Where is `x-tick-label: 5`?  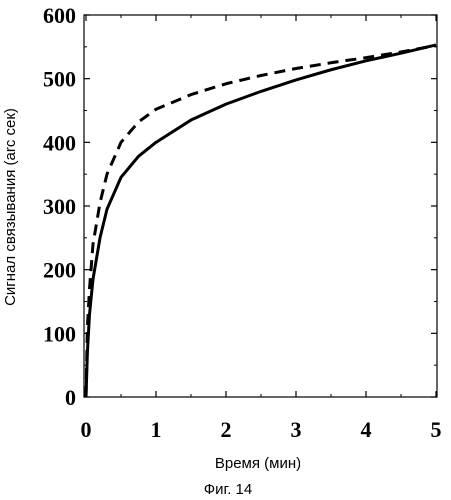 x-tick-label: 5 is located at coordinates (436, 429).